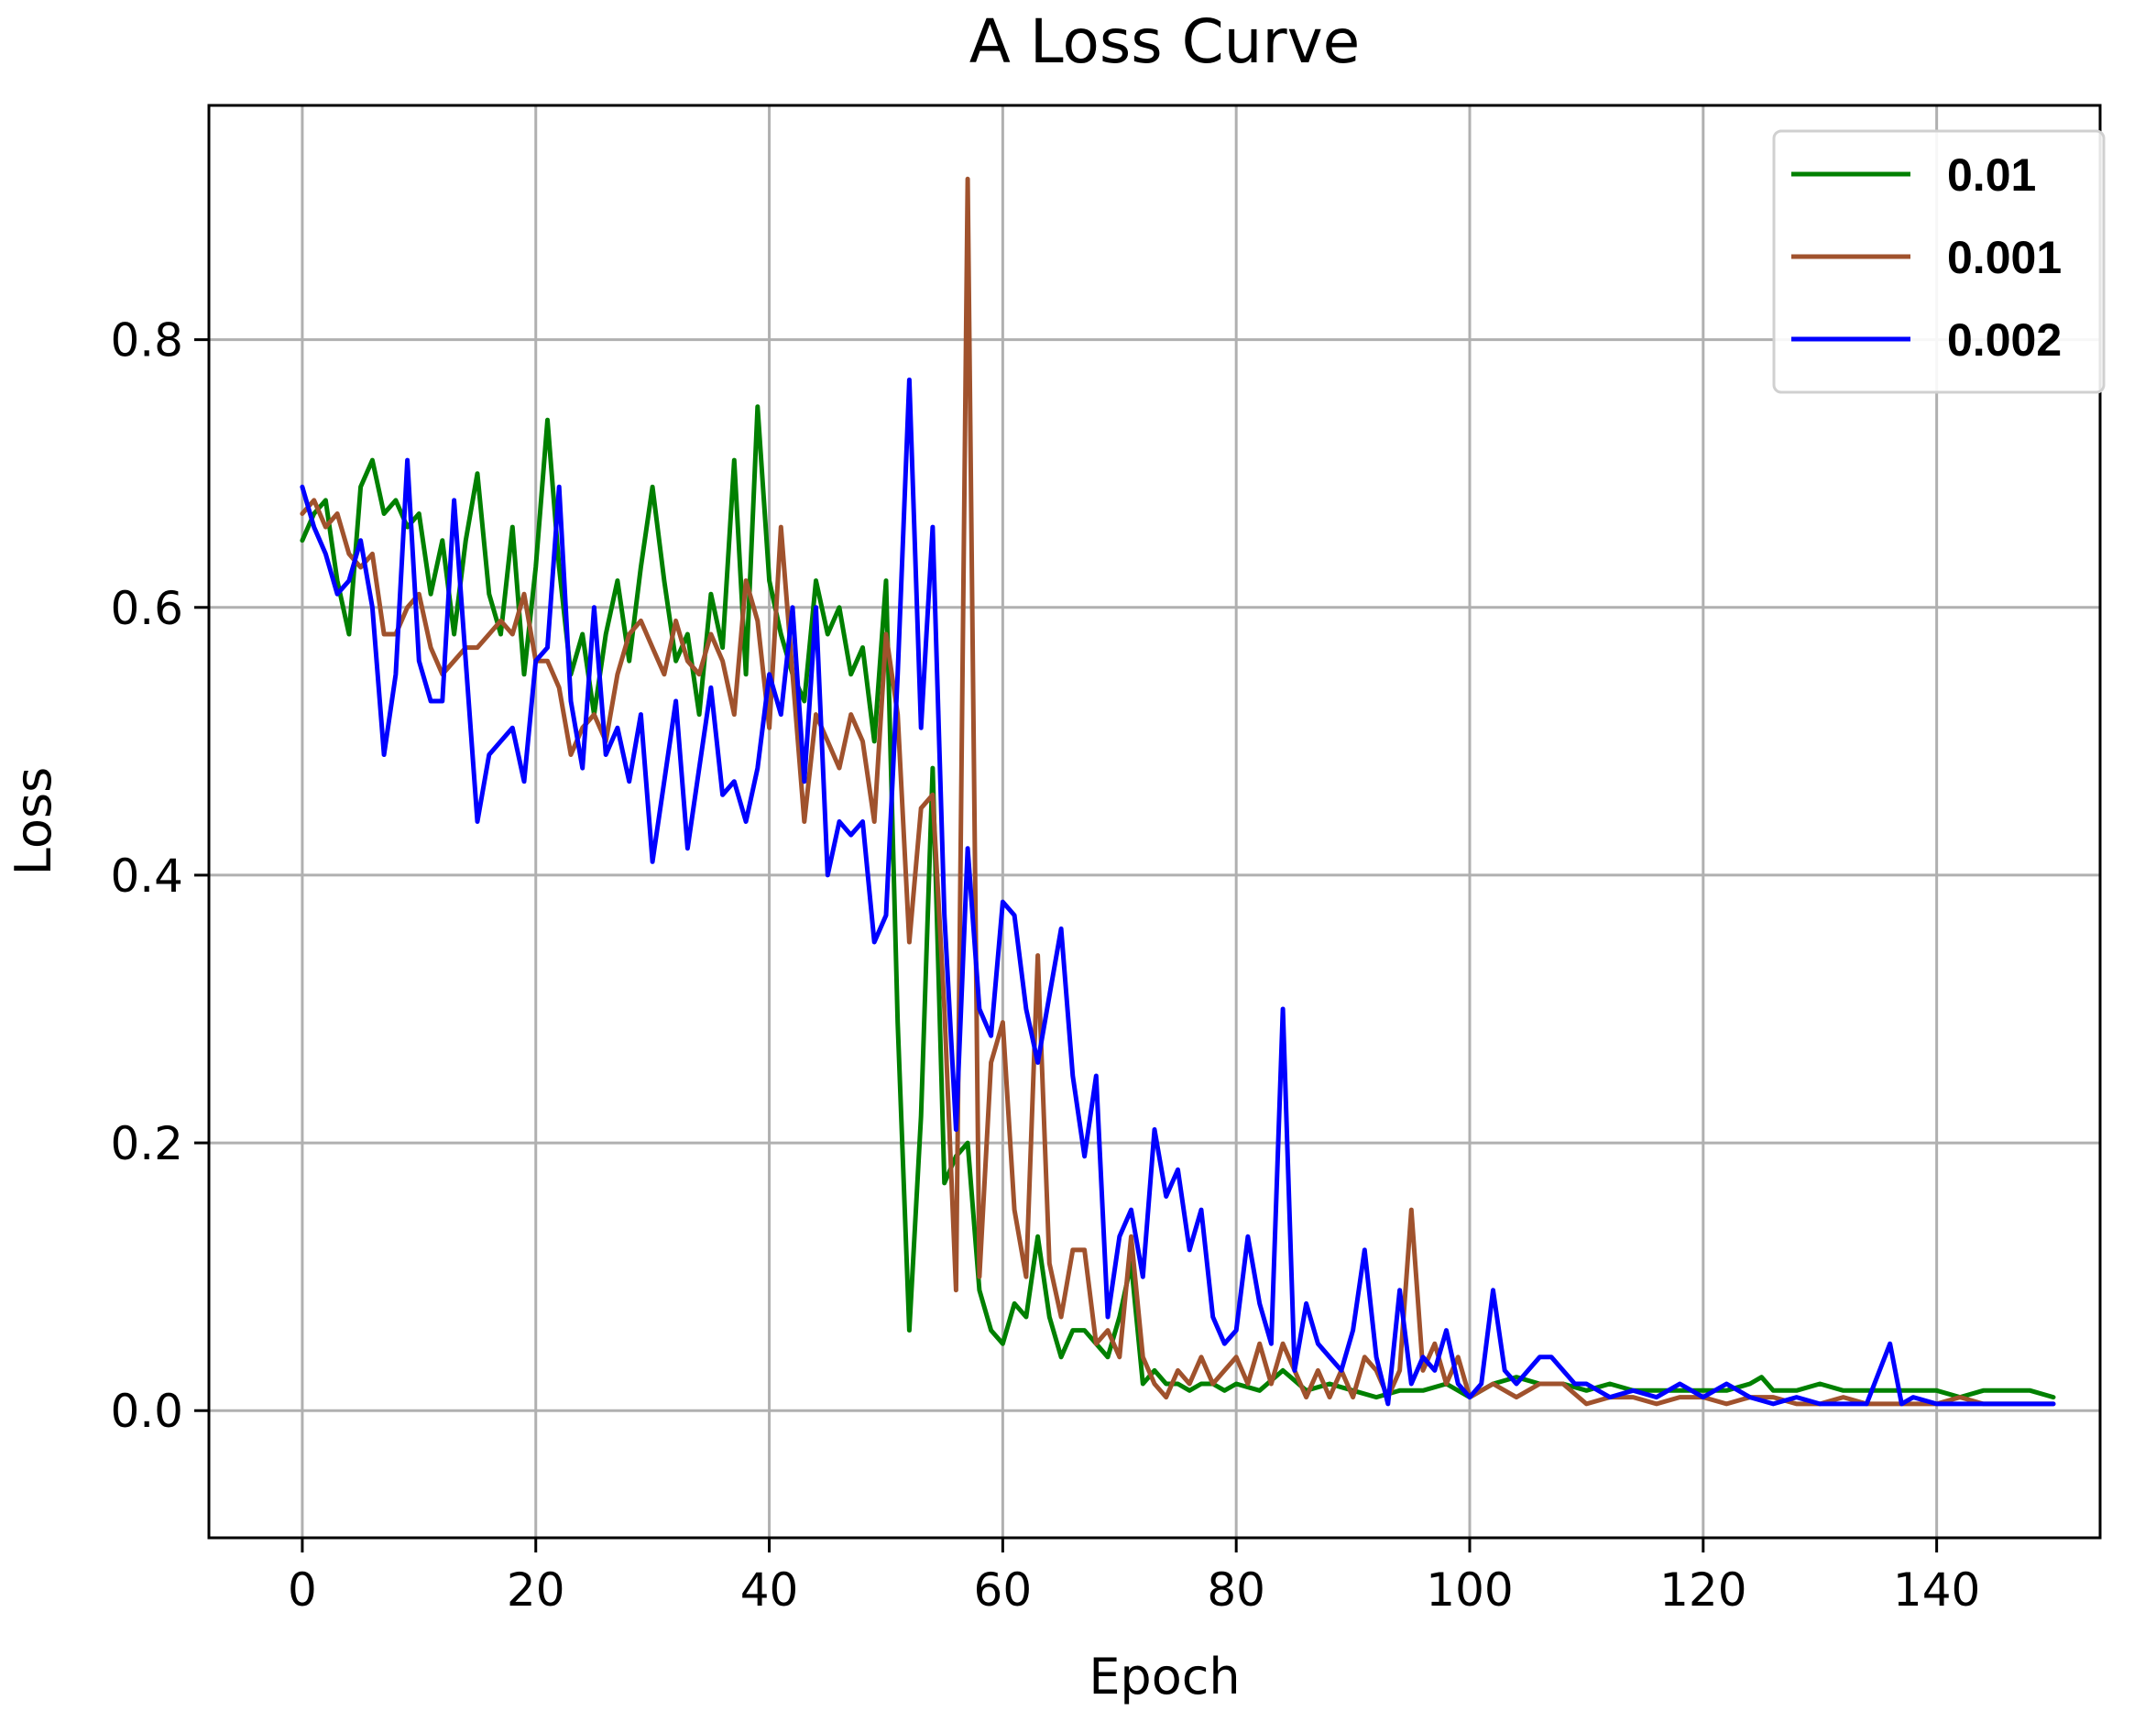 The height and width of the screenshot is (1733, 2156). Describe the element at coordinates (146, 1411) in the screenshot. I see `y-tick-label: 0.0` at that location.